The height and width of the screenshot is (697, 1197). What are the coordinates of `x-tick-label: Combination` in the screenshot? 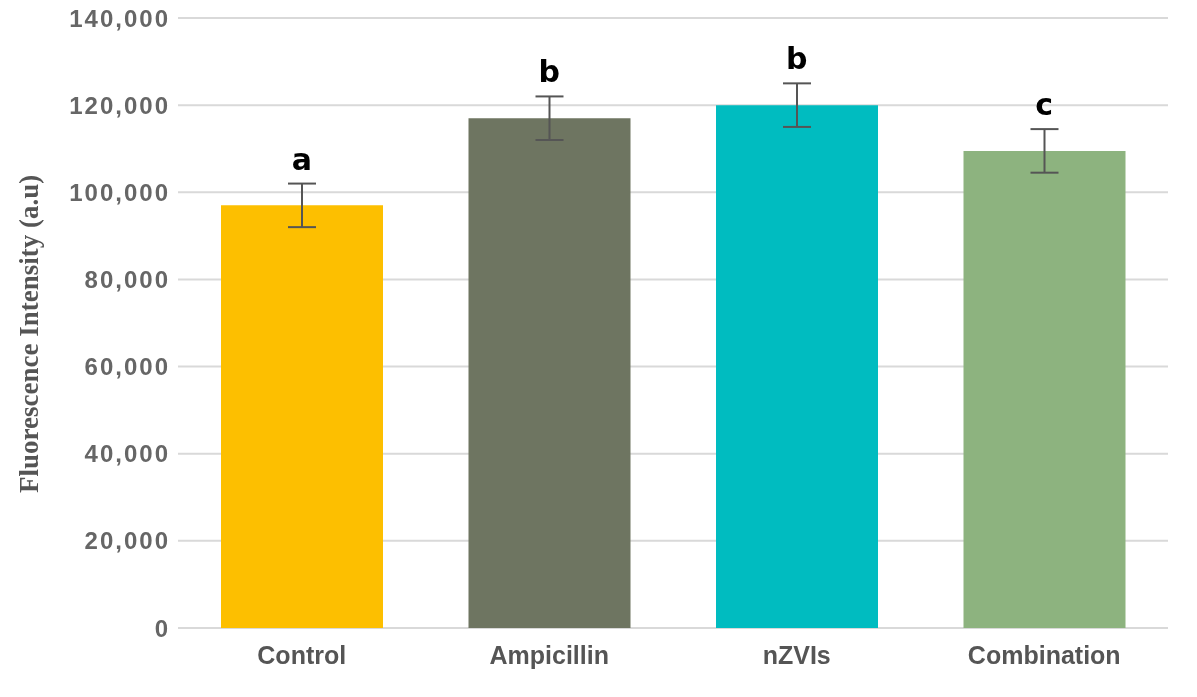 It's located at (1044, 654).